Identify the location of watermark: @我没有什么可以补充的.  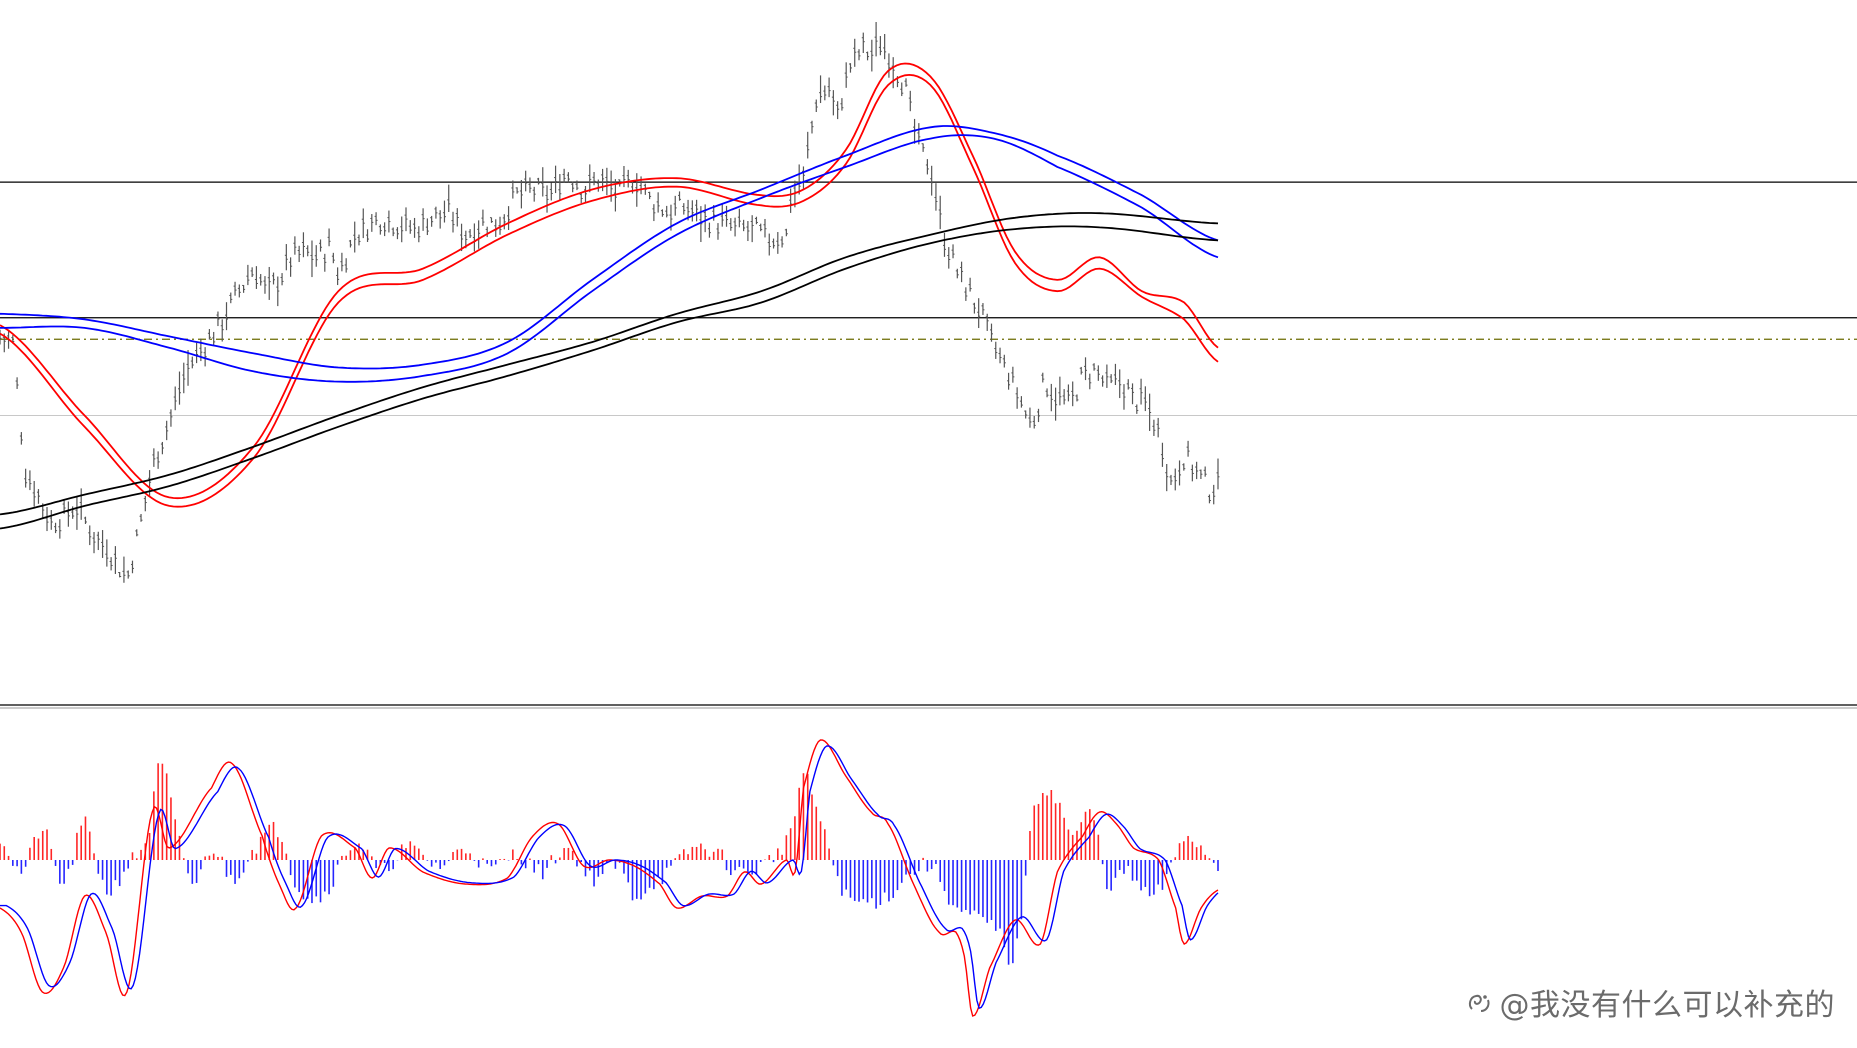
(1650, 1002).